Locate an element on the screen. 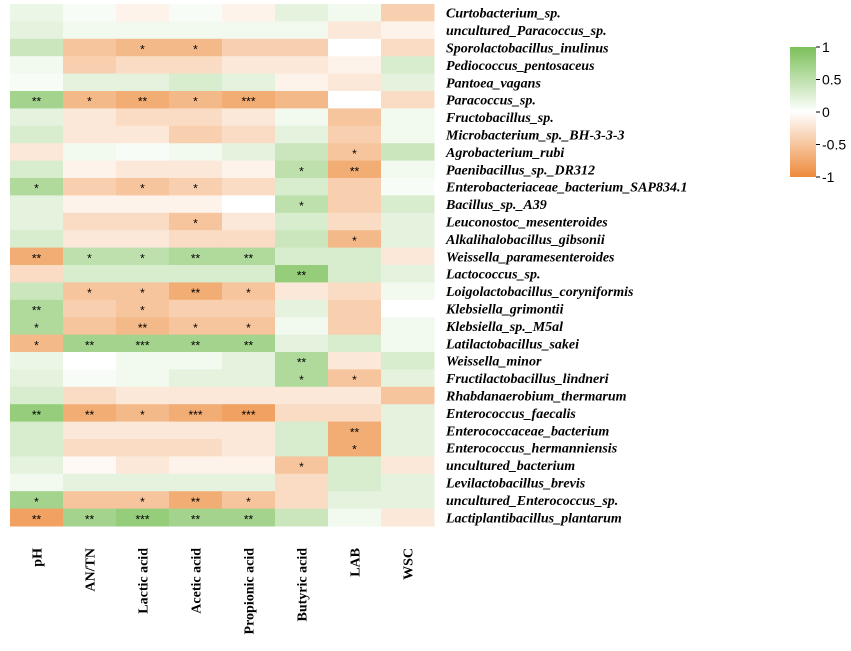 The width and height of the screenshot is (851, 651). row-label: Curtobacterium_sp. is located at coordinates (503, 14).